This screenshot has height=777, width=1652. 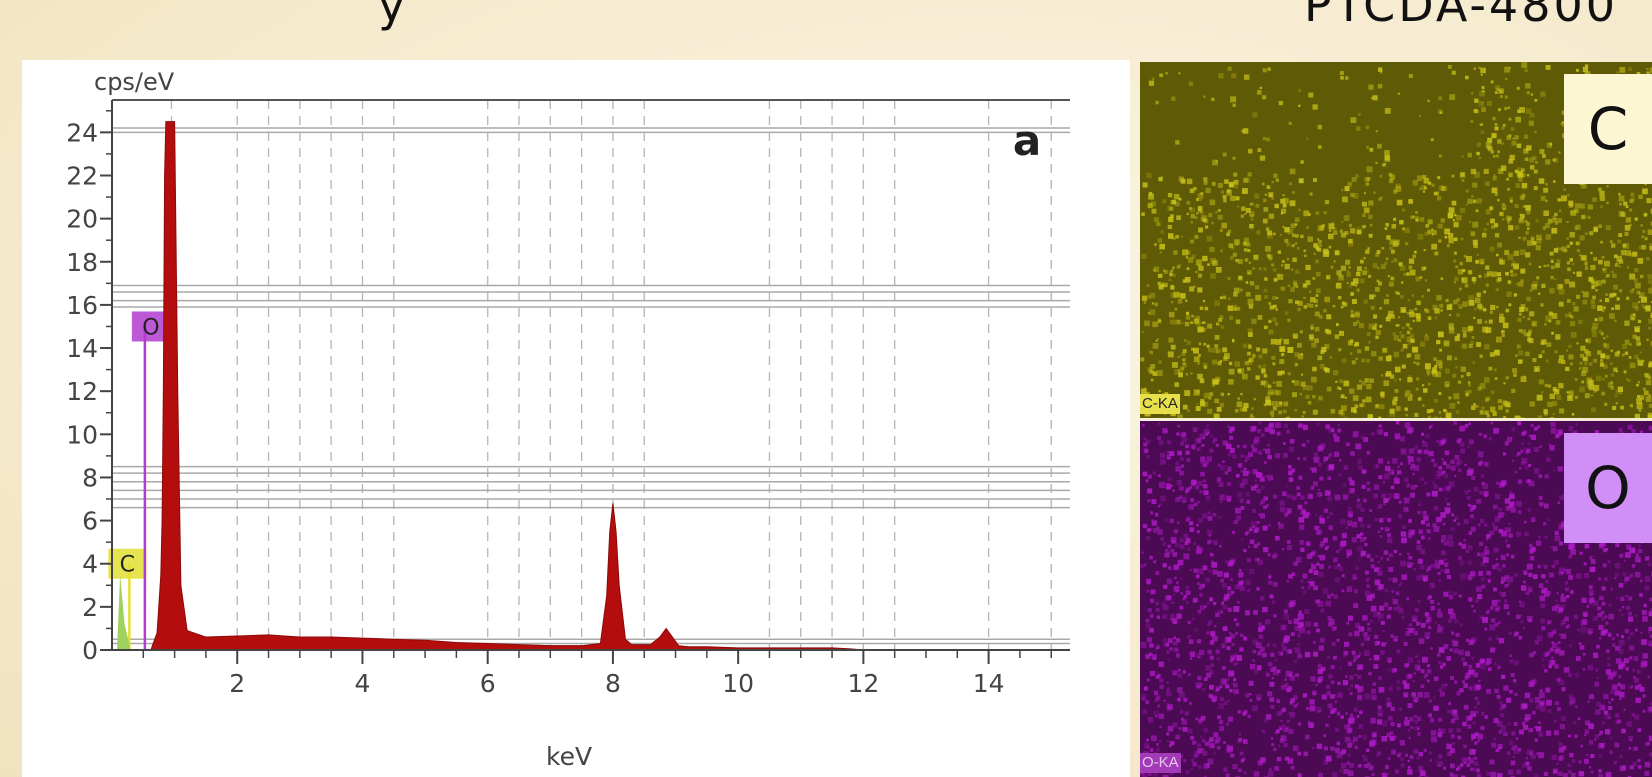 What do you see at coordinates (90, 564) in the screenshot?
I see `y-tick-label-2: 4` at bounding box center [90, 564].